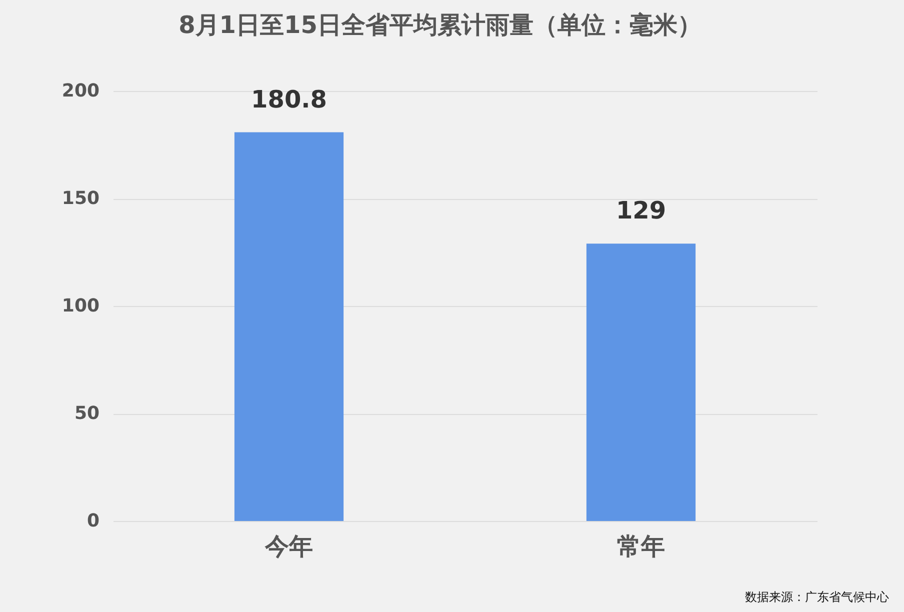  Describe the element at coordinates (81, 91) in the screenshot. I see `y-tick-label: 200` at that location.